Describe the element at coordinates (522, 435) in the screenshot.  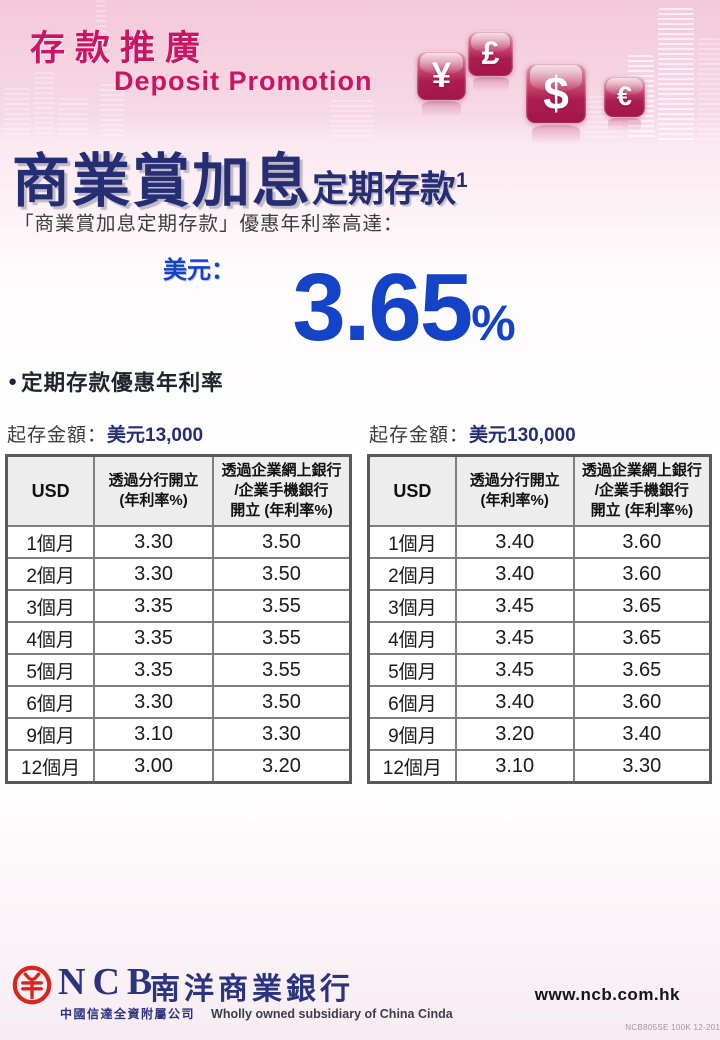
I see `caption-amount: 美元130,000` at that location.